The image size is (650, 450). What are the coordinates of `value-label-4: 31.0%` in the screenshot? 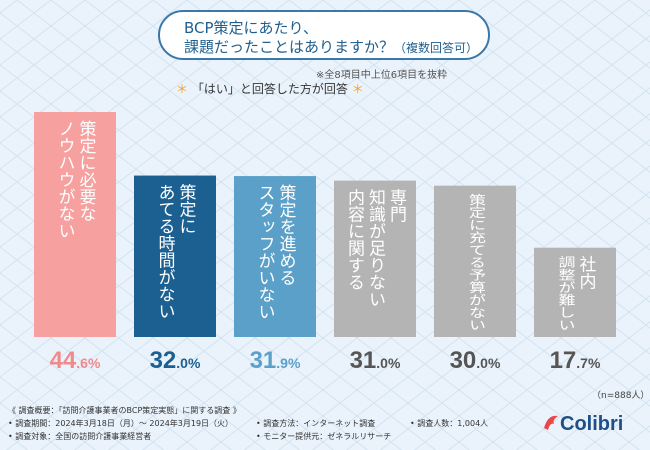 It's located at (375, 360).